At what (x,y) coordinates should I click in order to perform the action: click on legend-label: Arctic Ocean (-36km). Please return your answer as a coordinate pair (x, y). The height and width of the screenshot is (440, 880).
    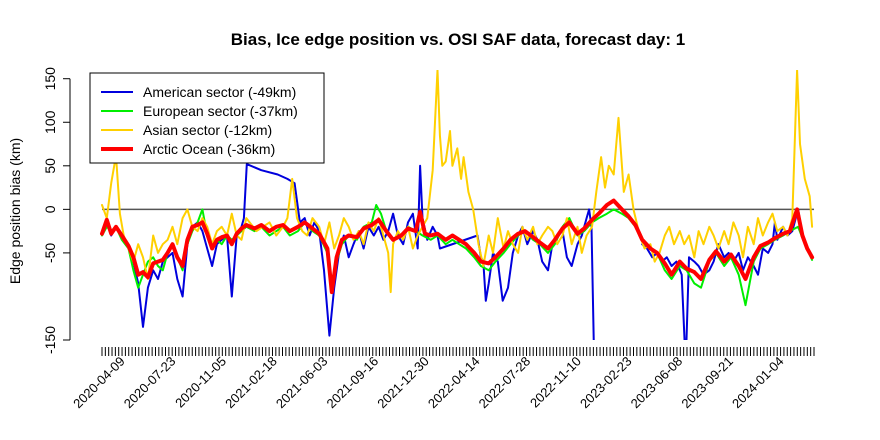
    Looking at the image, I should click on (209, 149).